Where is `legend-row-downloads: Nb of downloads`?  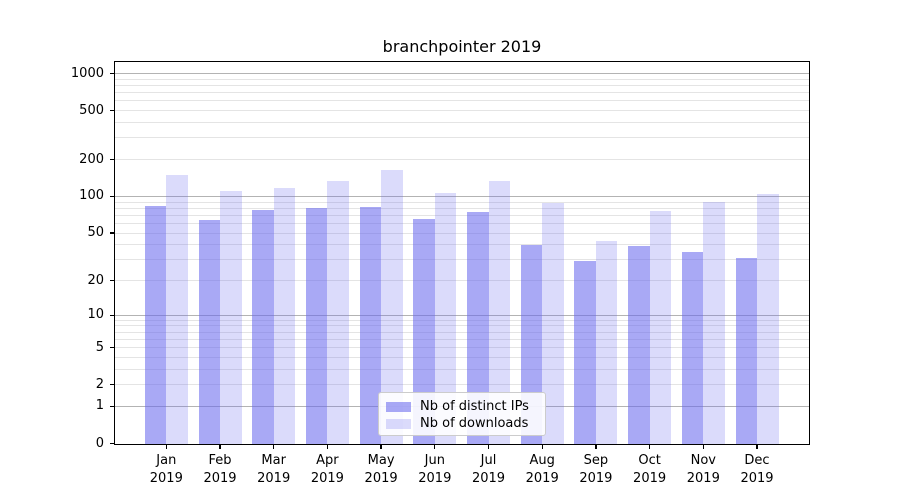
legend-row-downloads: Nb of downloads is located at coordinates (462, 423).